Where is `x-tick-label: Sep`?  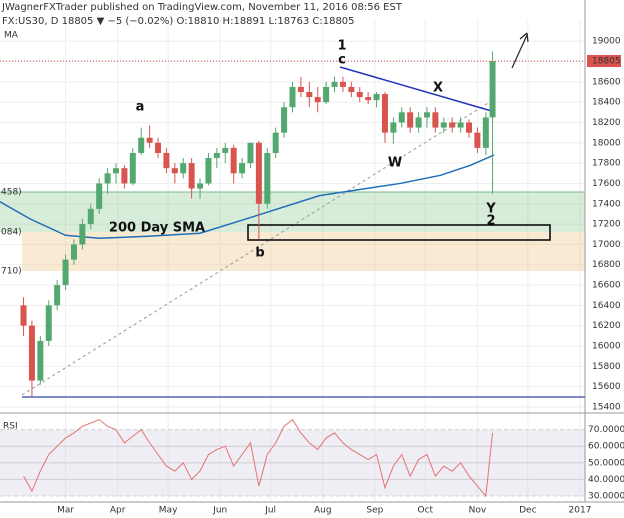
x-tick-label: Sep is located at coordinates (374, 511).